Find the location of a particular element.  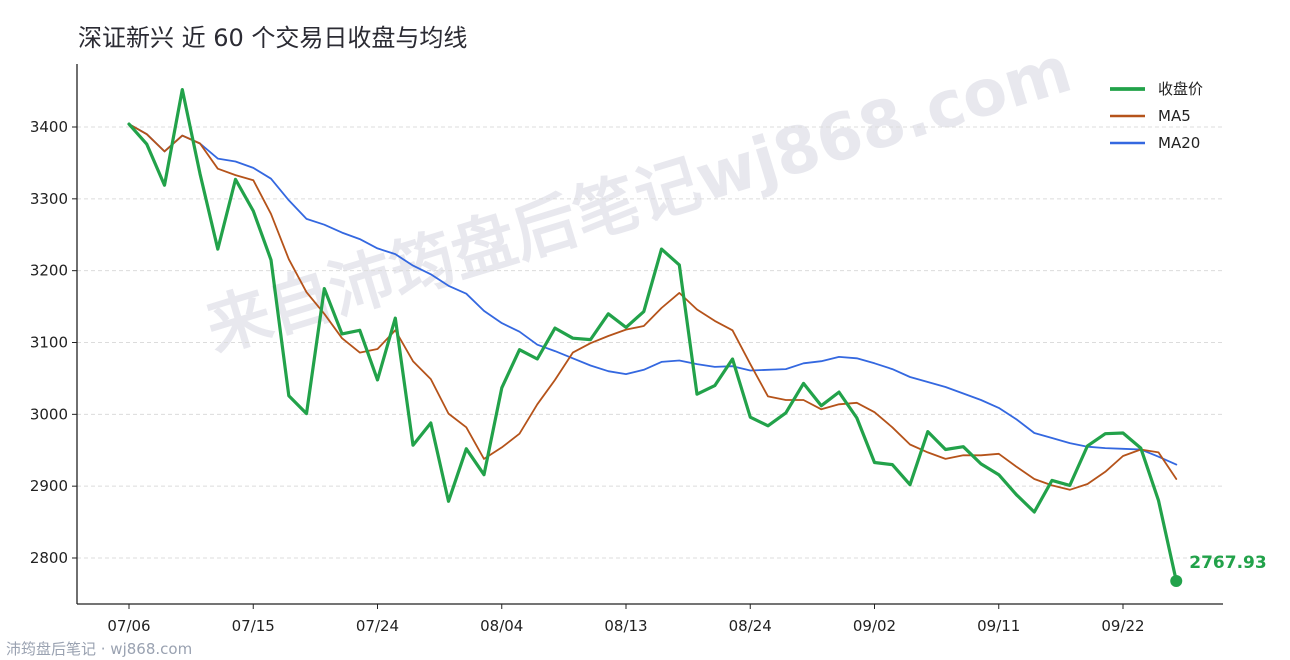

footer-source: 沛筠盘后笔记 · wj868.com is located at coordinates (99, 649).